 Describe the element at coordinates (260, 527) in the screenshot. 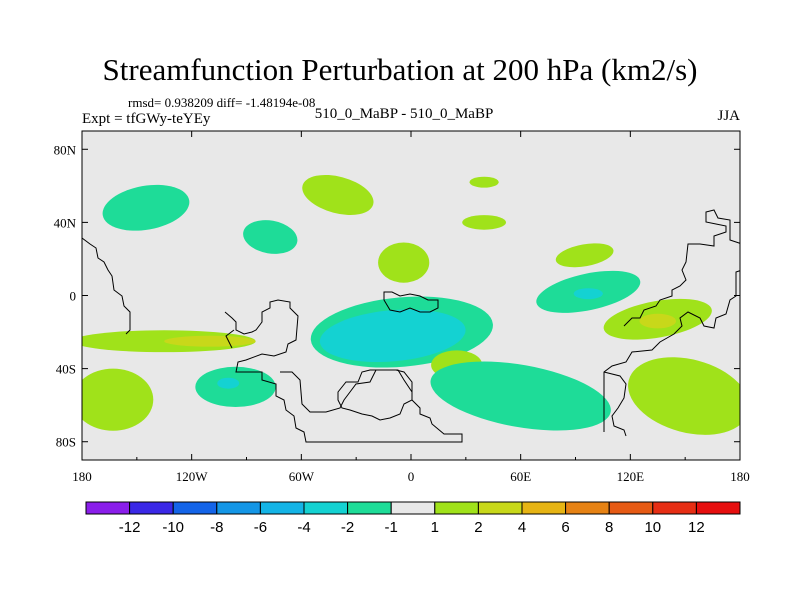

I see `colorbar-label-3: -6` at that location.